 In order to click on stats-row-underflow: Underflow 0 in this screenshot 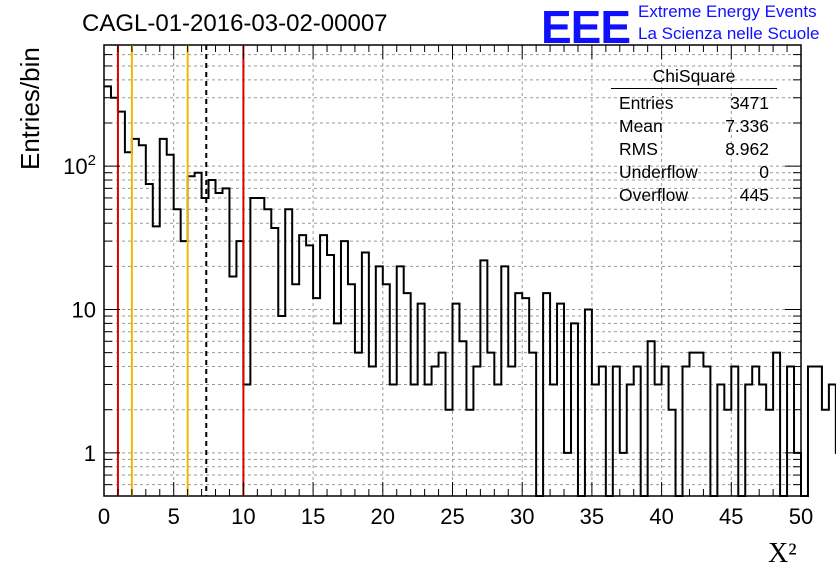, I will do `click(694, 172)`.